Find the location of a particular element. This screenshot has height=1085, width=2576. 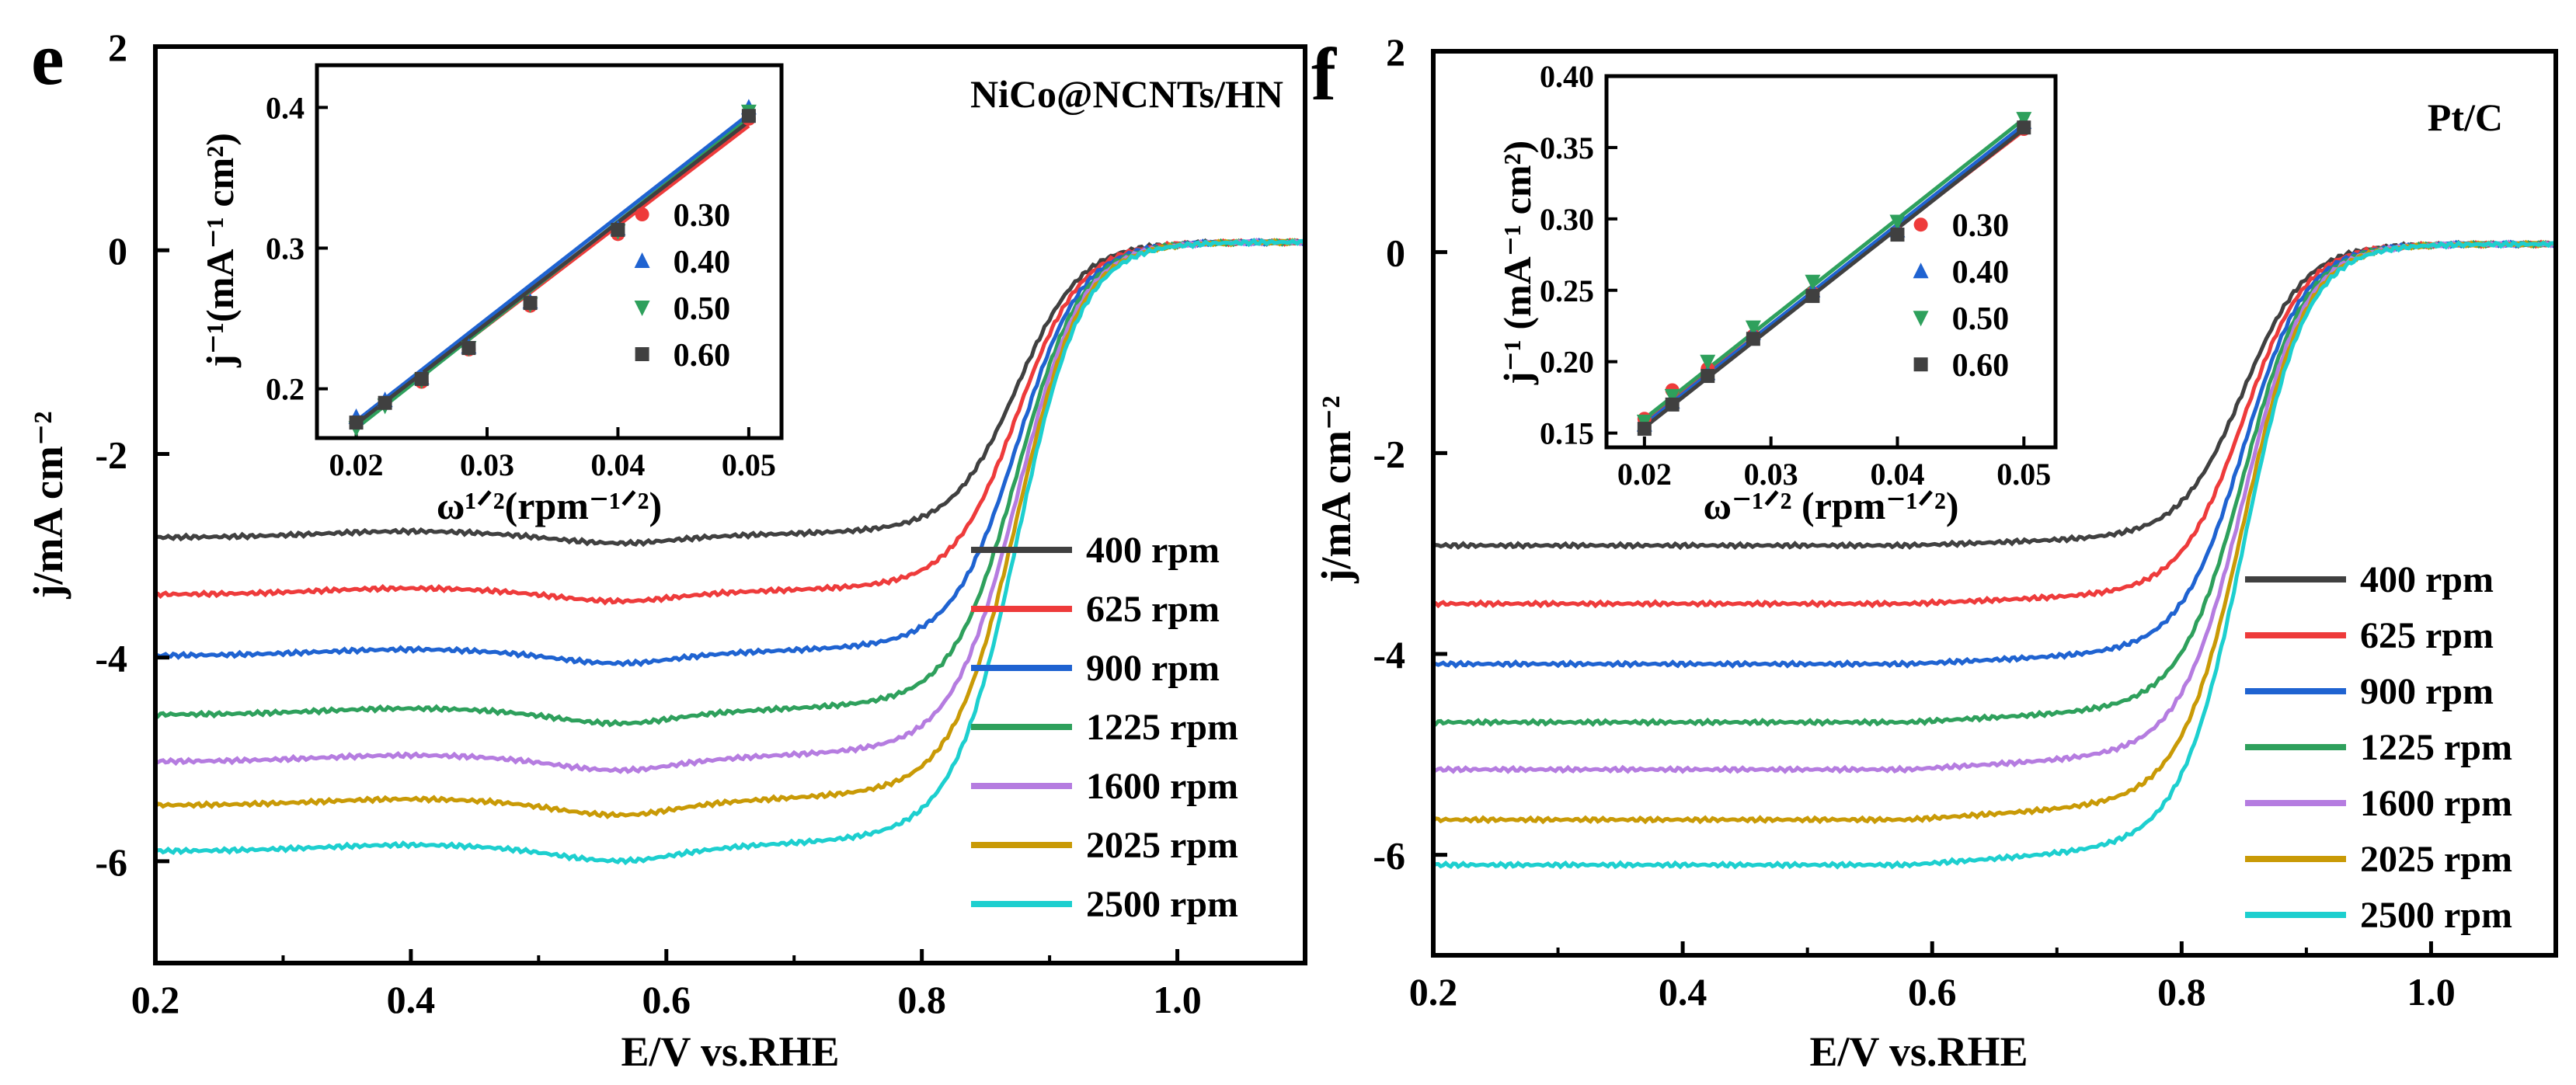

inset-frame is located at coordinates (1831, 262).